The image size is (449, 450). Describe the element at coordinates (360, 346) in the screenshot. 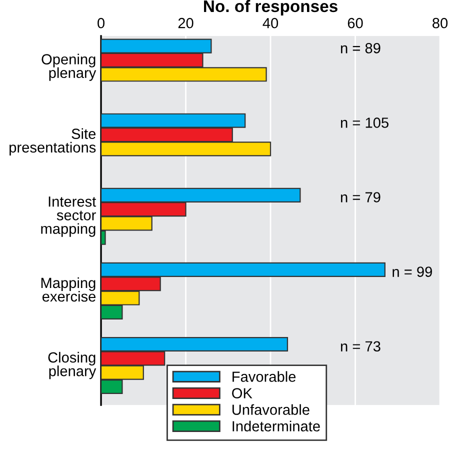

I see `annotation: n = 73` at that location.